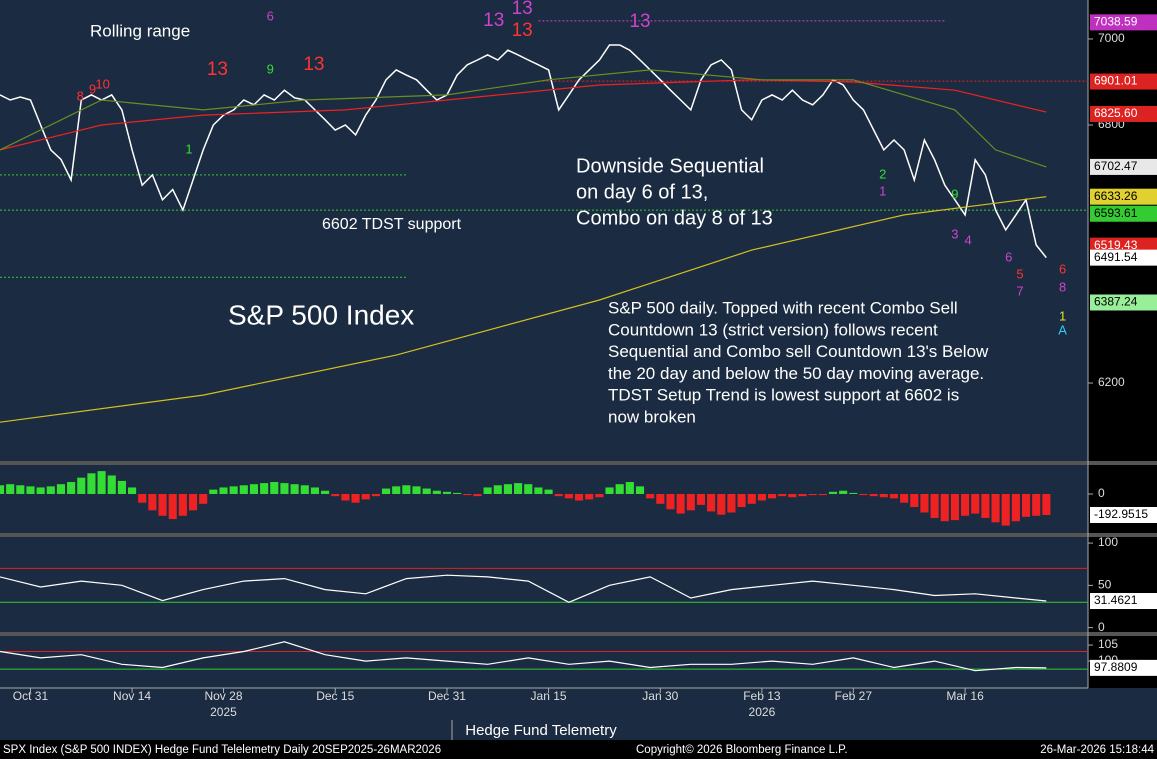 The height and width of the screenshot is (759, 1157). Describe the element at coordinates (1121, 514) in the screenshot. I see `last-value: -192.9515` at that location.